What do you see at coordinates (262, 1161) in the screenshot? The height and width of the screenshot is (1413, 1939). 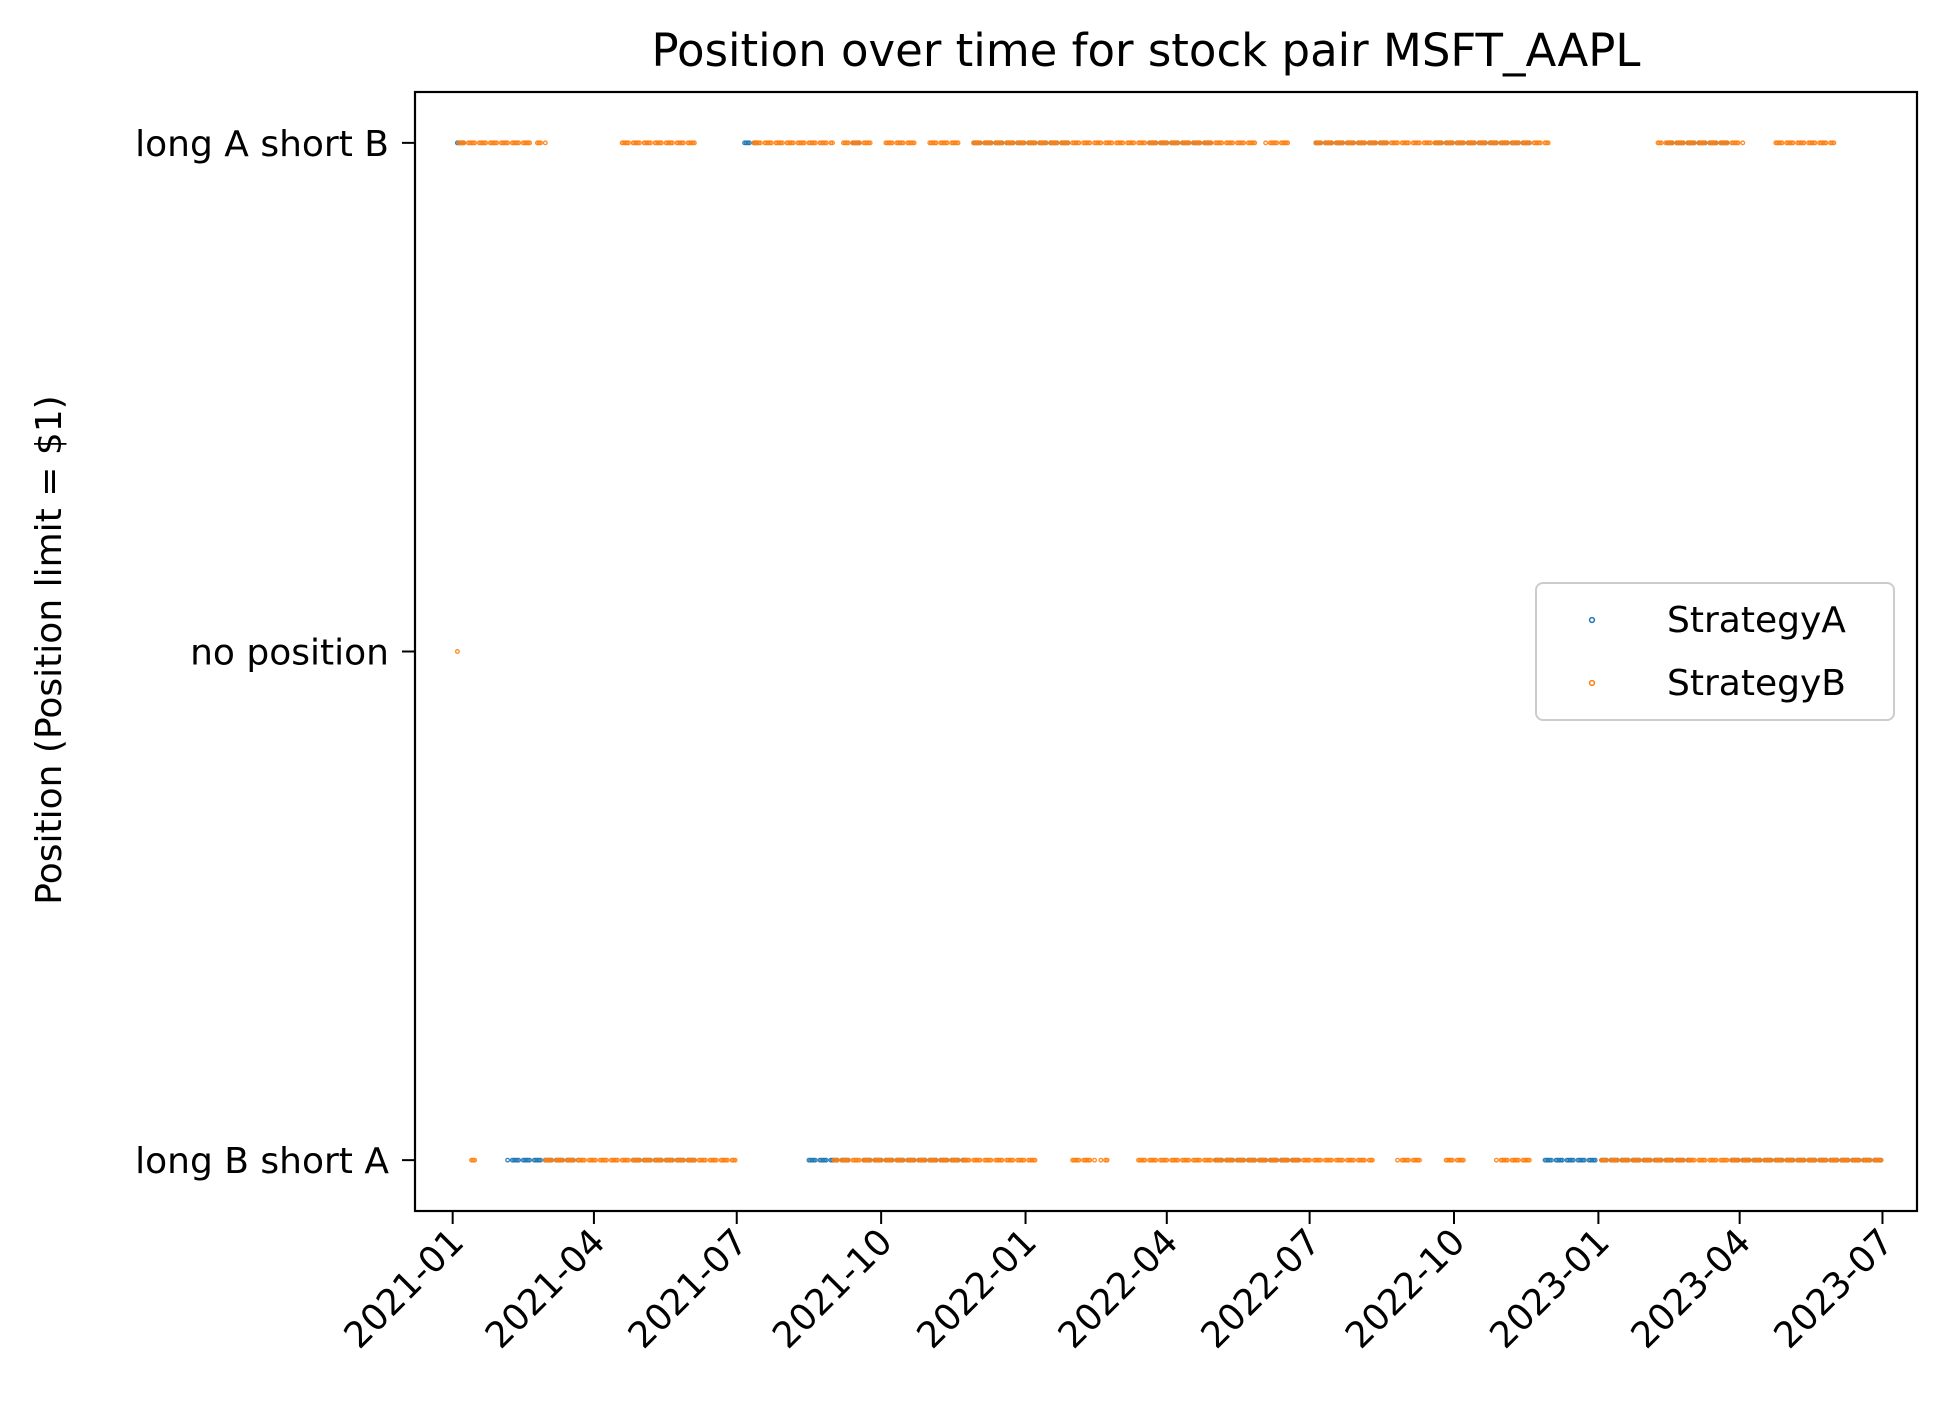 I see `y-tick-label-long-b-short-a: long B short A` at bounding box center [262, 1161].